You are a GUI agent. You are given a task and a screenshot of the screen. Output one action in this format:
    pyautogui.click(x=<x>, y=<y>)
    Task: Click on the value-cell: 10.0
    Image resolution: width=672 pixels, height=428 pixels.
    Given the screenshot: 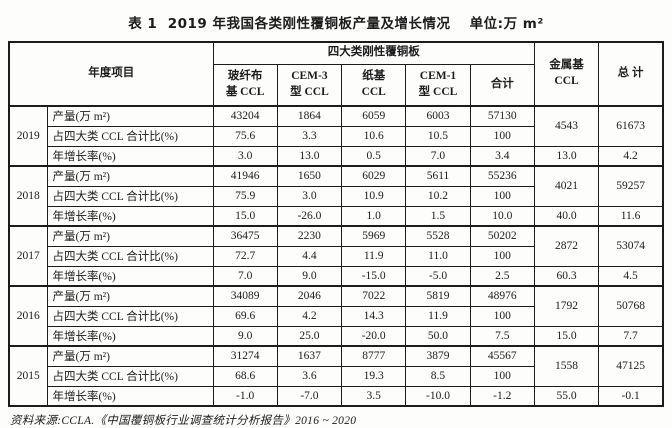 What is the action you would take?
    pyautogui.click(x=502, y=216)
    